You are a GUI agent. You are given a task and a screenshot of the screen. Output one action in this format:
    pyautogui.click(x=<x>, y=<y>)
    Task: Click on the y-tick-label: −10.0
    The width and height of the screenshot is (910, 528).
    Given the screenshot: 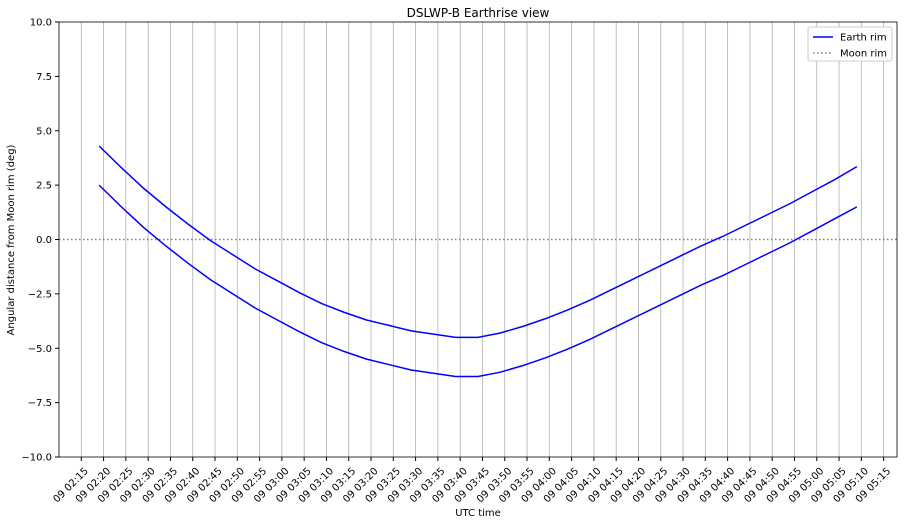 What is the action you would take?
    pyautogui.click(x=36, y=458)
    